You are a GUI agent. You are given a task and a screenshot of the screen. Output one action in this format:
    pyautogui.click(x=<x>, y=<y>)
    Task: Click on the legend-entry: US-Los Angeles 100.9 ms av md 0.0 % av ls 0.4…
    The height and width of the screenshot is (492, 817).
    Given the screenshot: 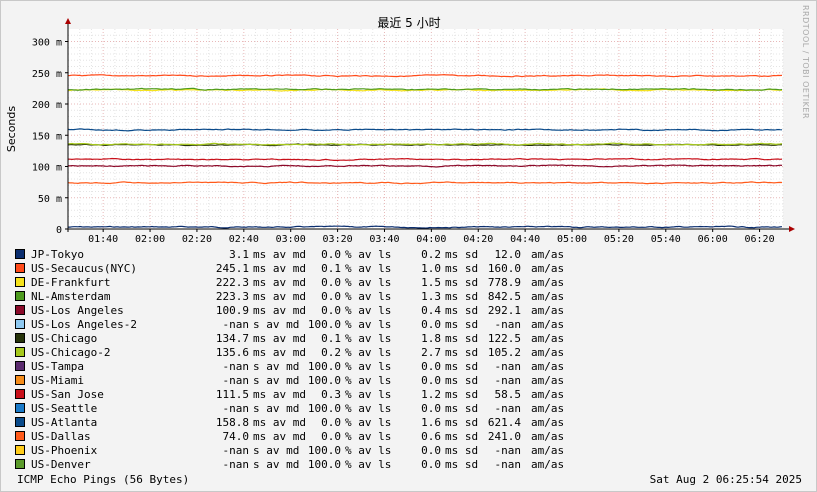 What is the action you would take?
    pyautogui.click(x=315, y=310)
    